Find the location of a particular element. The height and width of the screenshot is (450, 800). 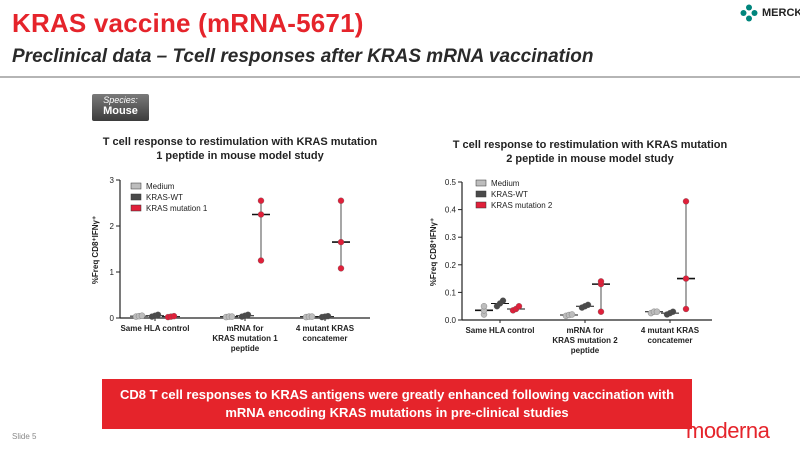

chart1-x-group-label: Same HLA control is located at coordinates (154, 328).